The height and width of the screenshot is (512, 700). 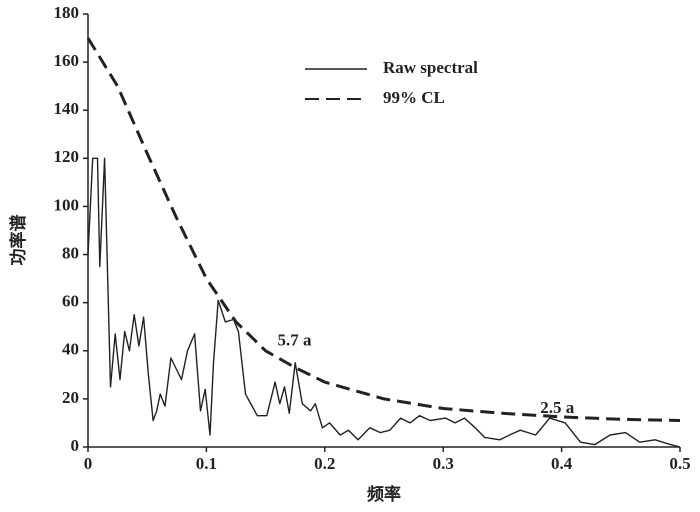 What do you see at coordinates (67, 204) in the screenshot?
I see `y-tick-label: 100` at bounding box center [67, 204].